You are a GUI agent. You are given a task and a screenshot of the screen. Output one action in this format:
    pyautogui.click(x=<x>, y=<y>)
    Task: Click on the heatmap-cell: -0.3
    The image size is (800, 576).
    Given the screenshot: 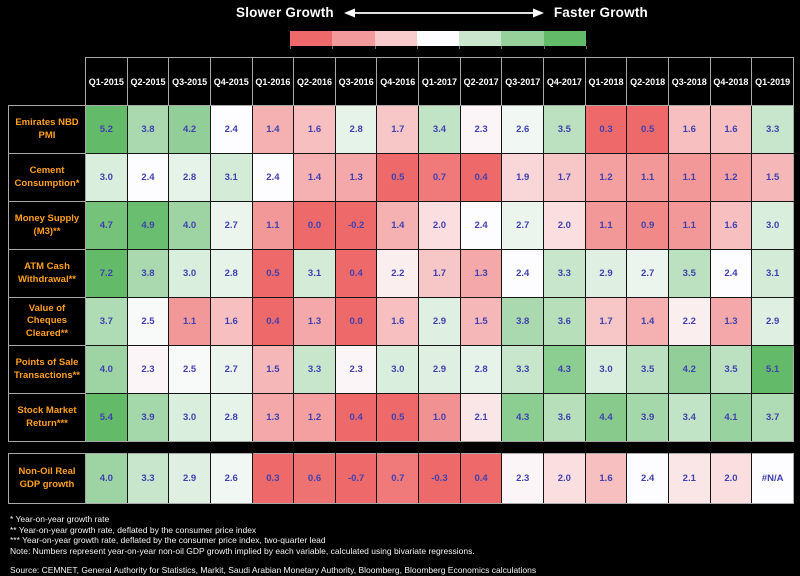 What is the action you would take?
    pyautogui.click(x=439, y=478)
    